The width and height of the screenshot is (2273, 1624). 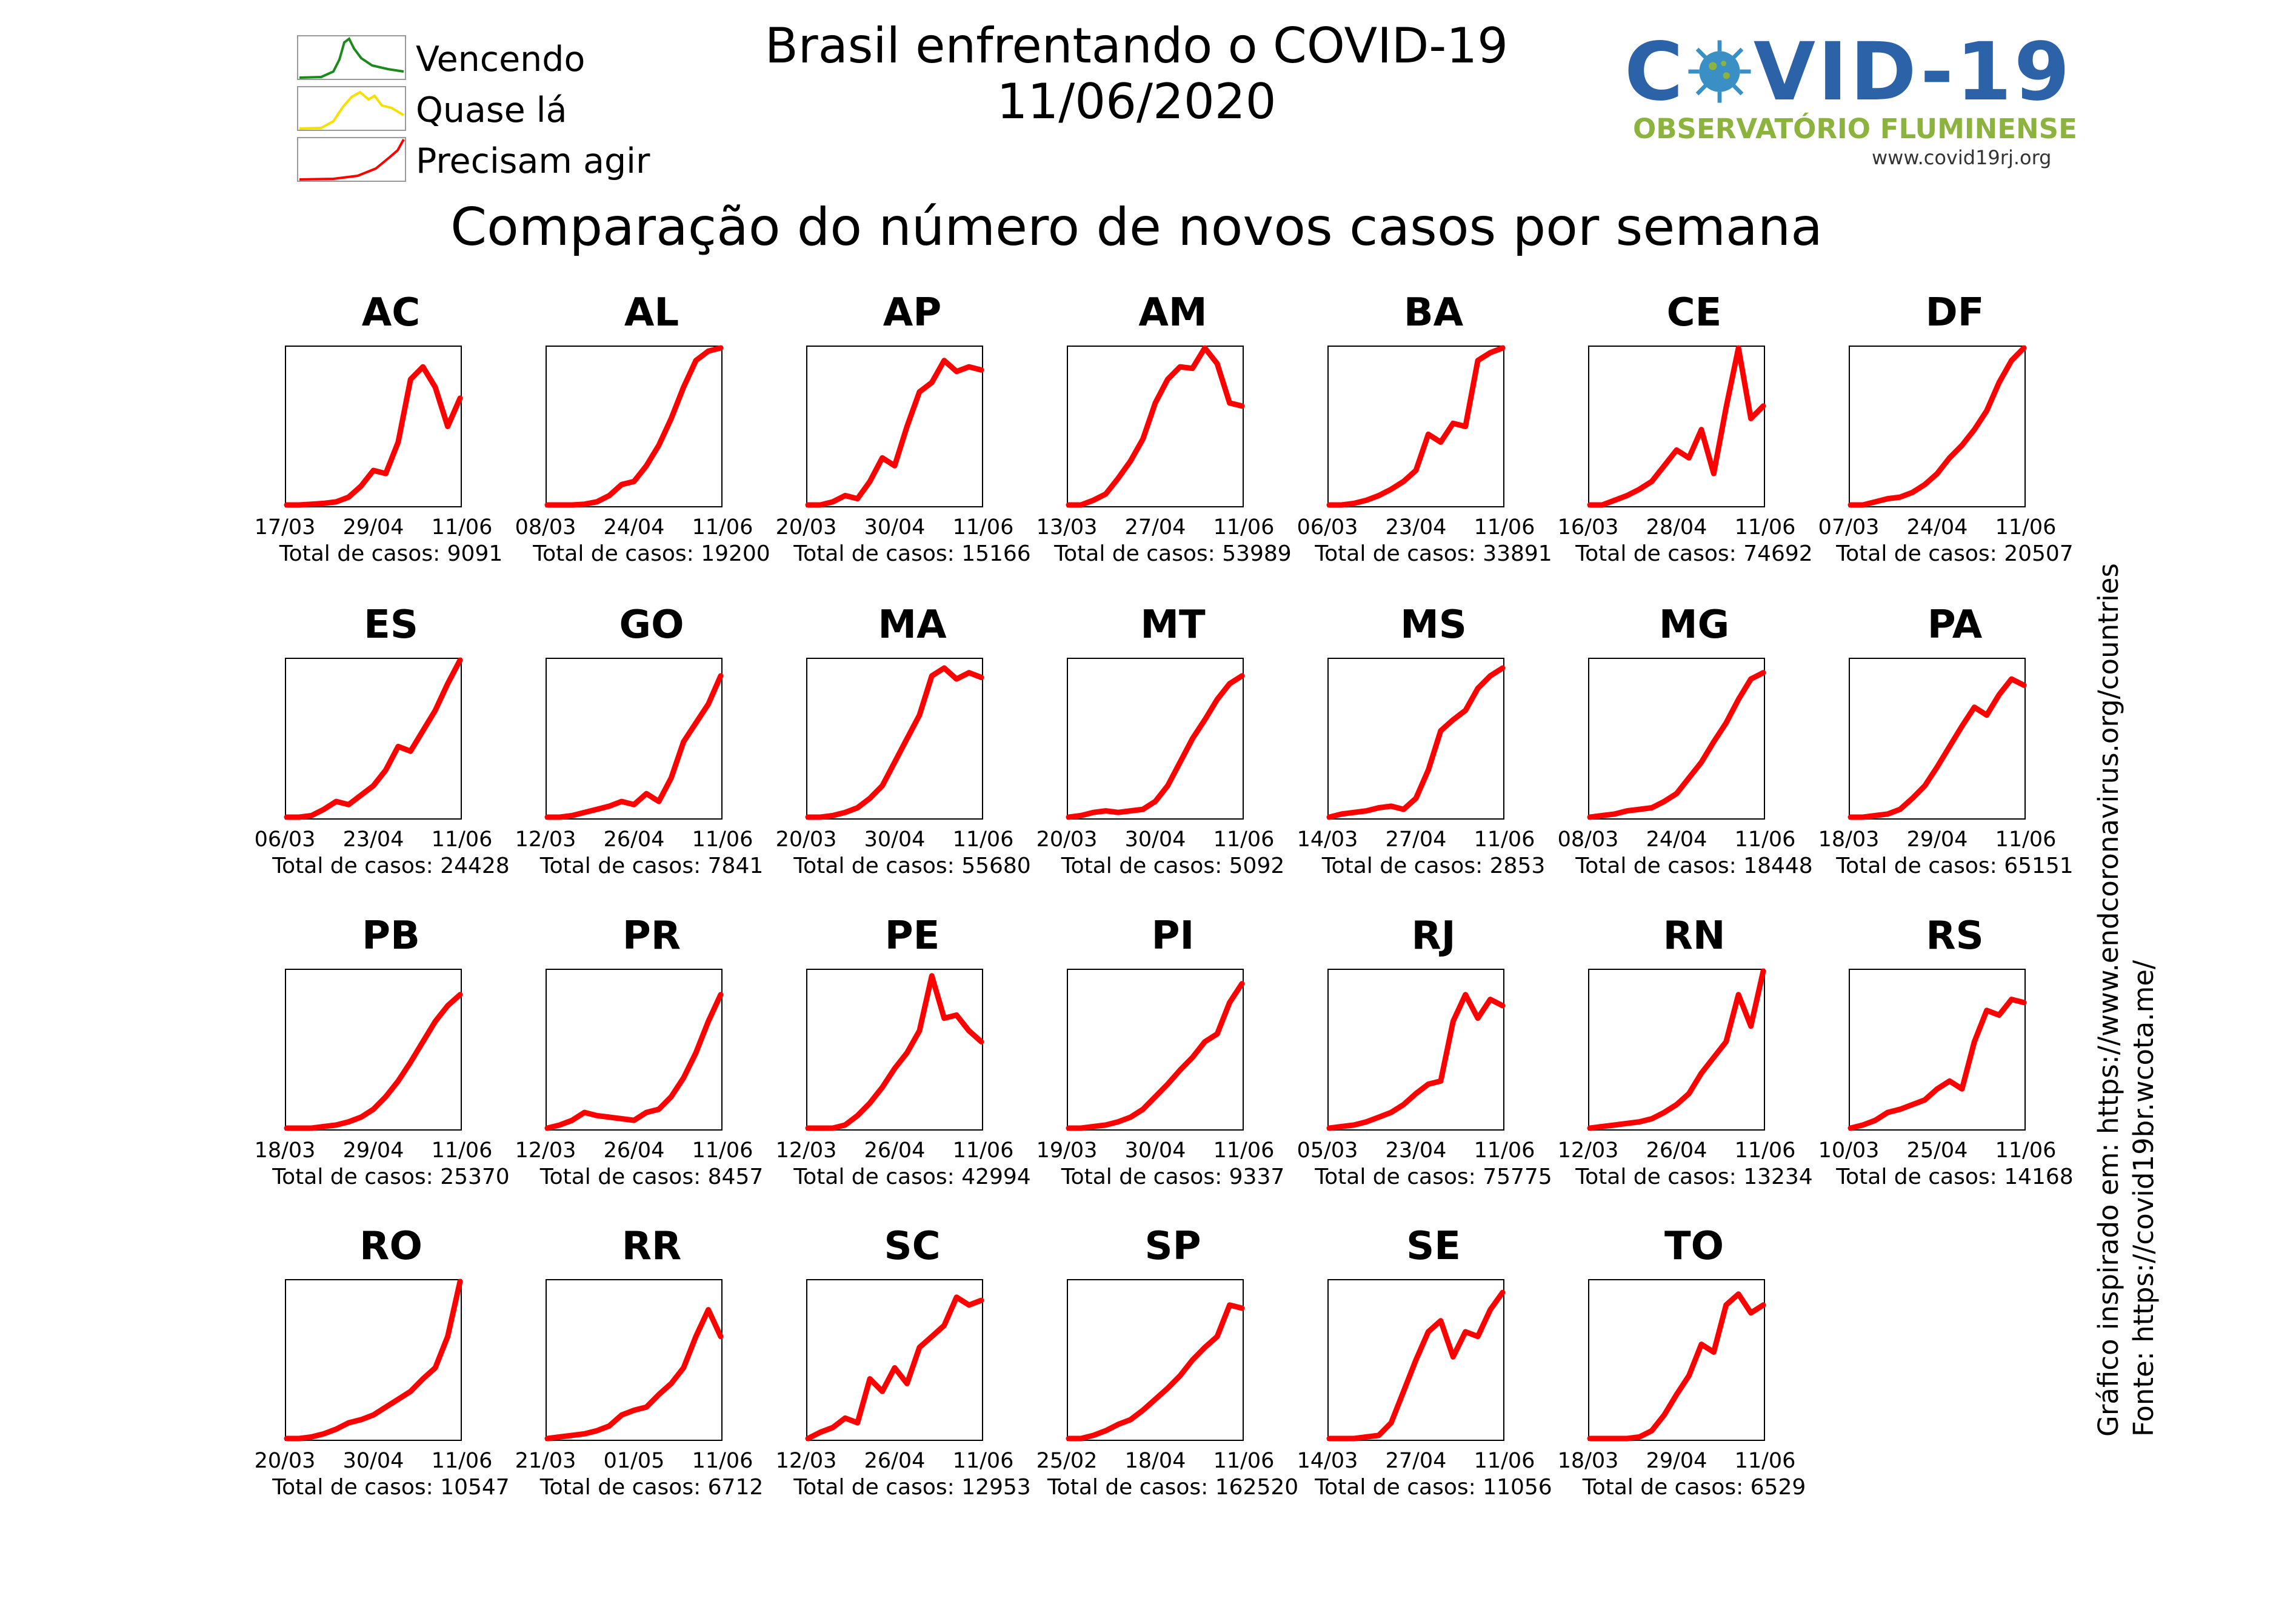 I want to click on x-tick-label: 08/03, so click(x=1588, y=839).